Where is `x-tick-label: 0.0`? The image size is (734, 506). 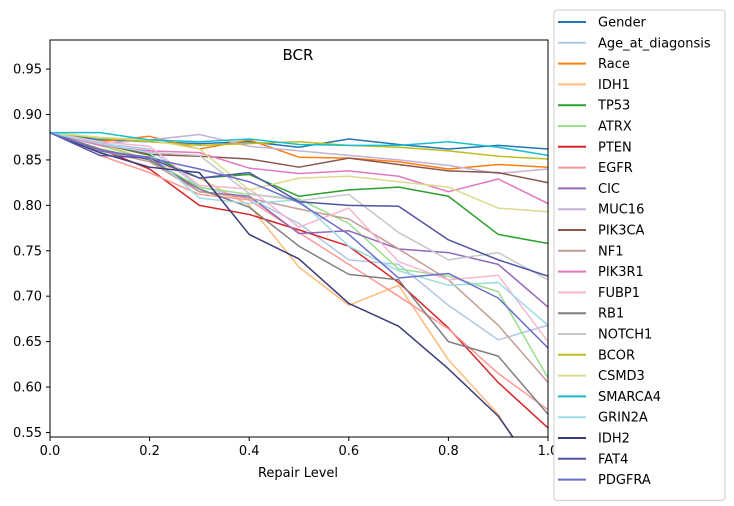
x-tick-label: 0.0 is located at coordinates (50, 451).